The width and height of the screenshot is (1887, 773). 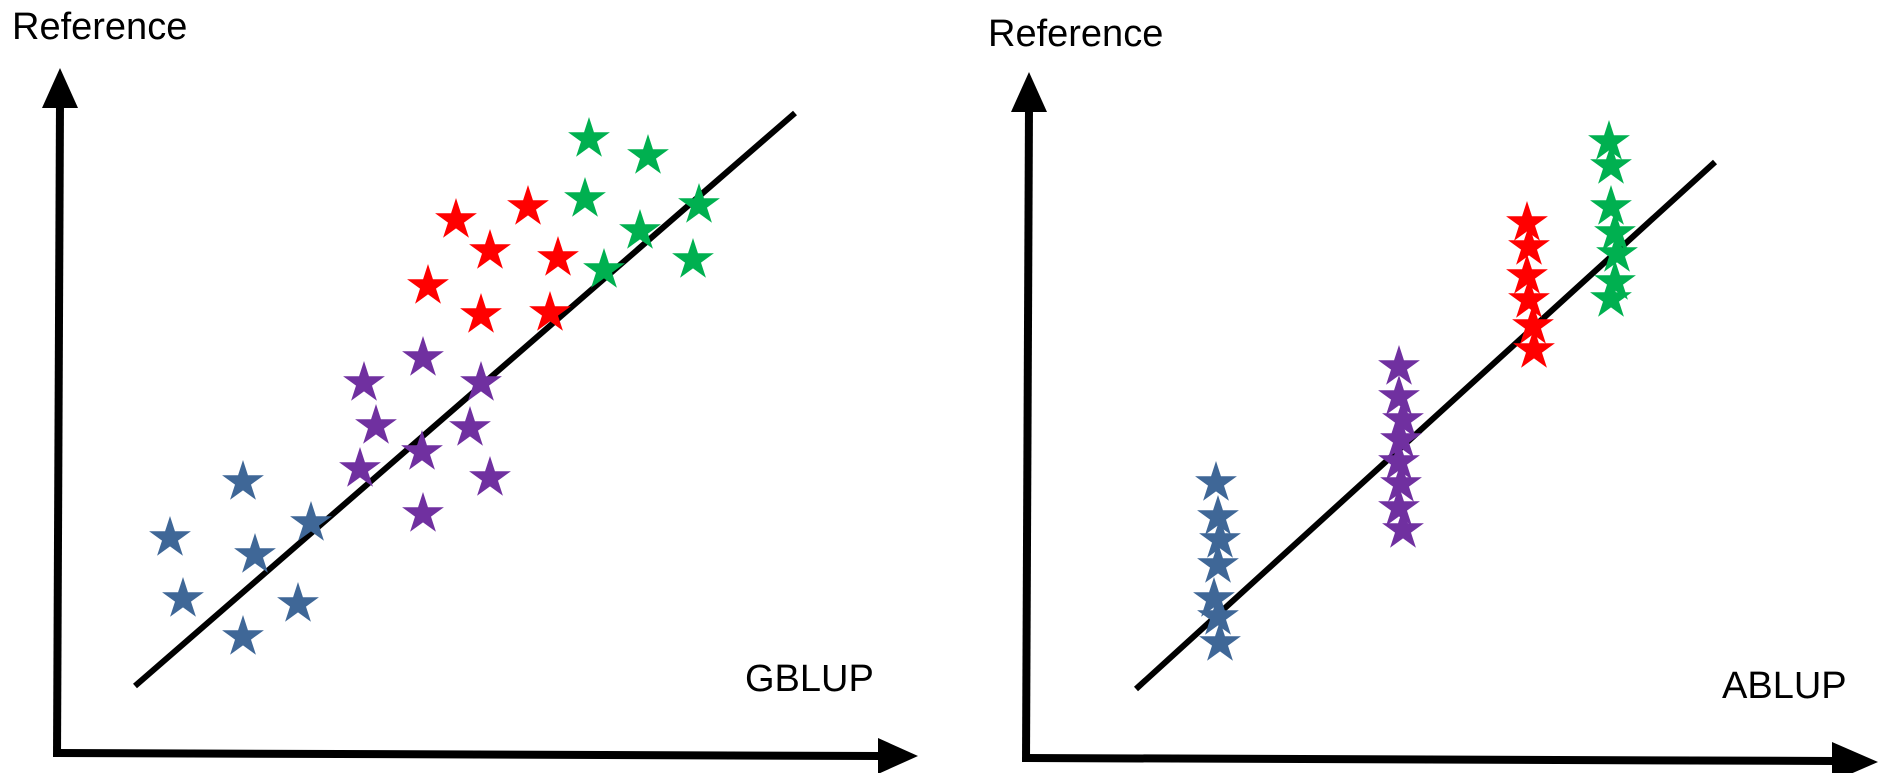 I want to click on x-axis-label: ABLUP, so click(x=1784, y=686).